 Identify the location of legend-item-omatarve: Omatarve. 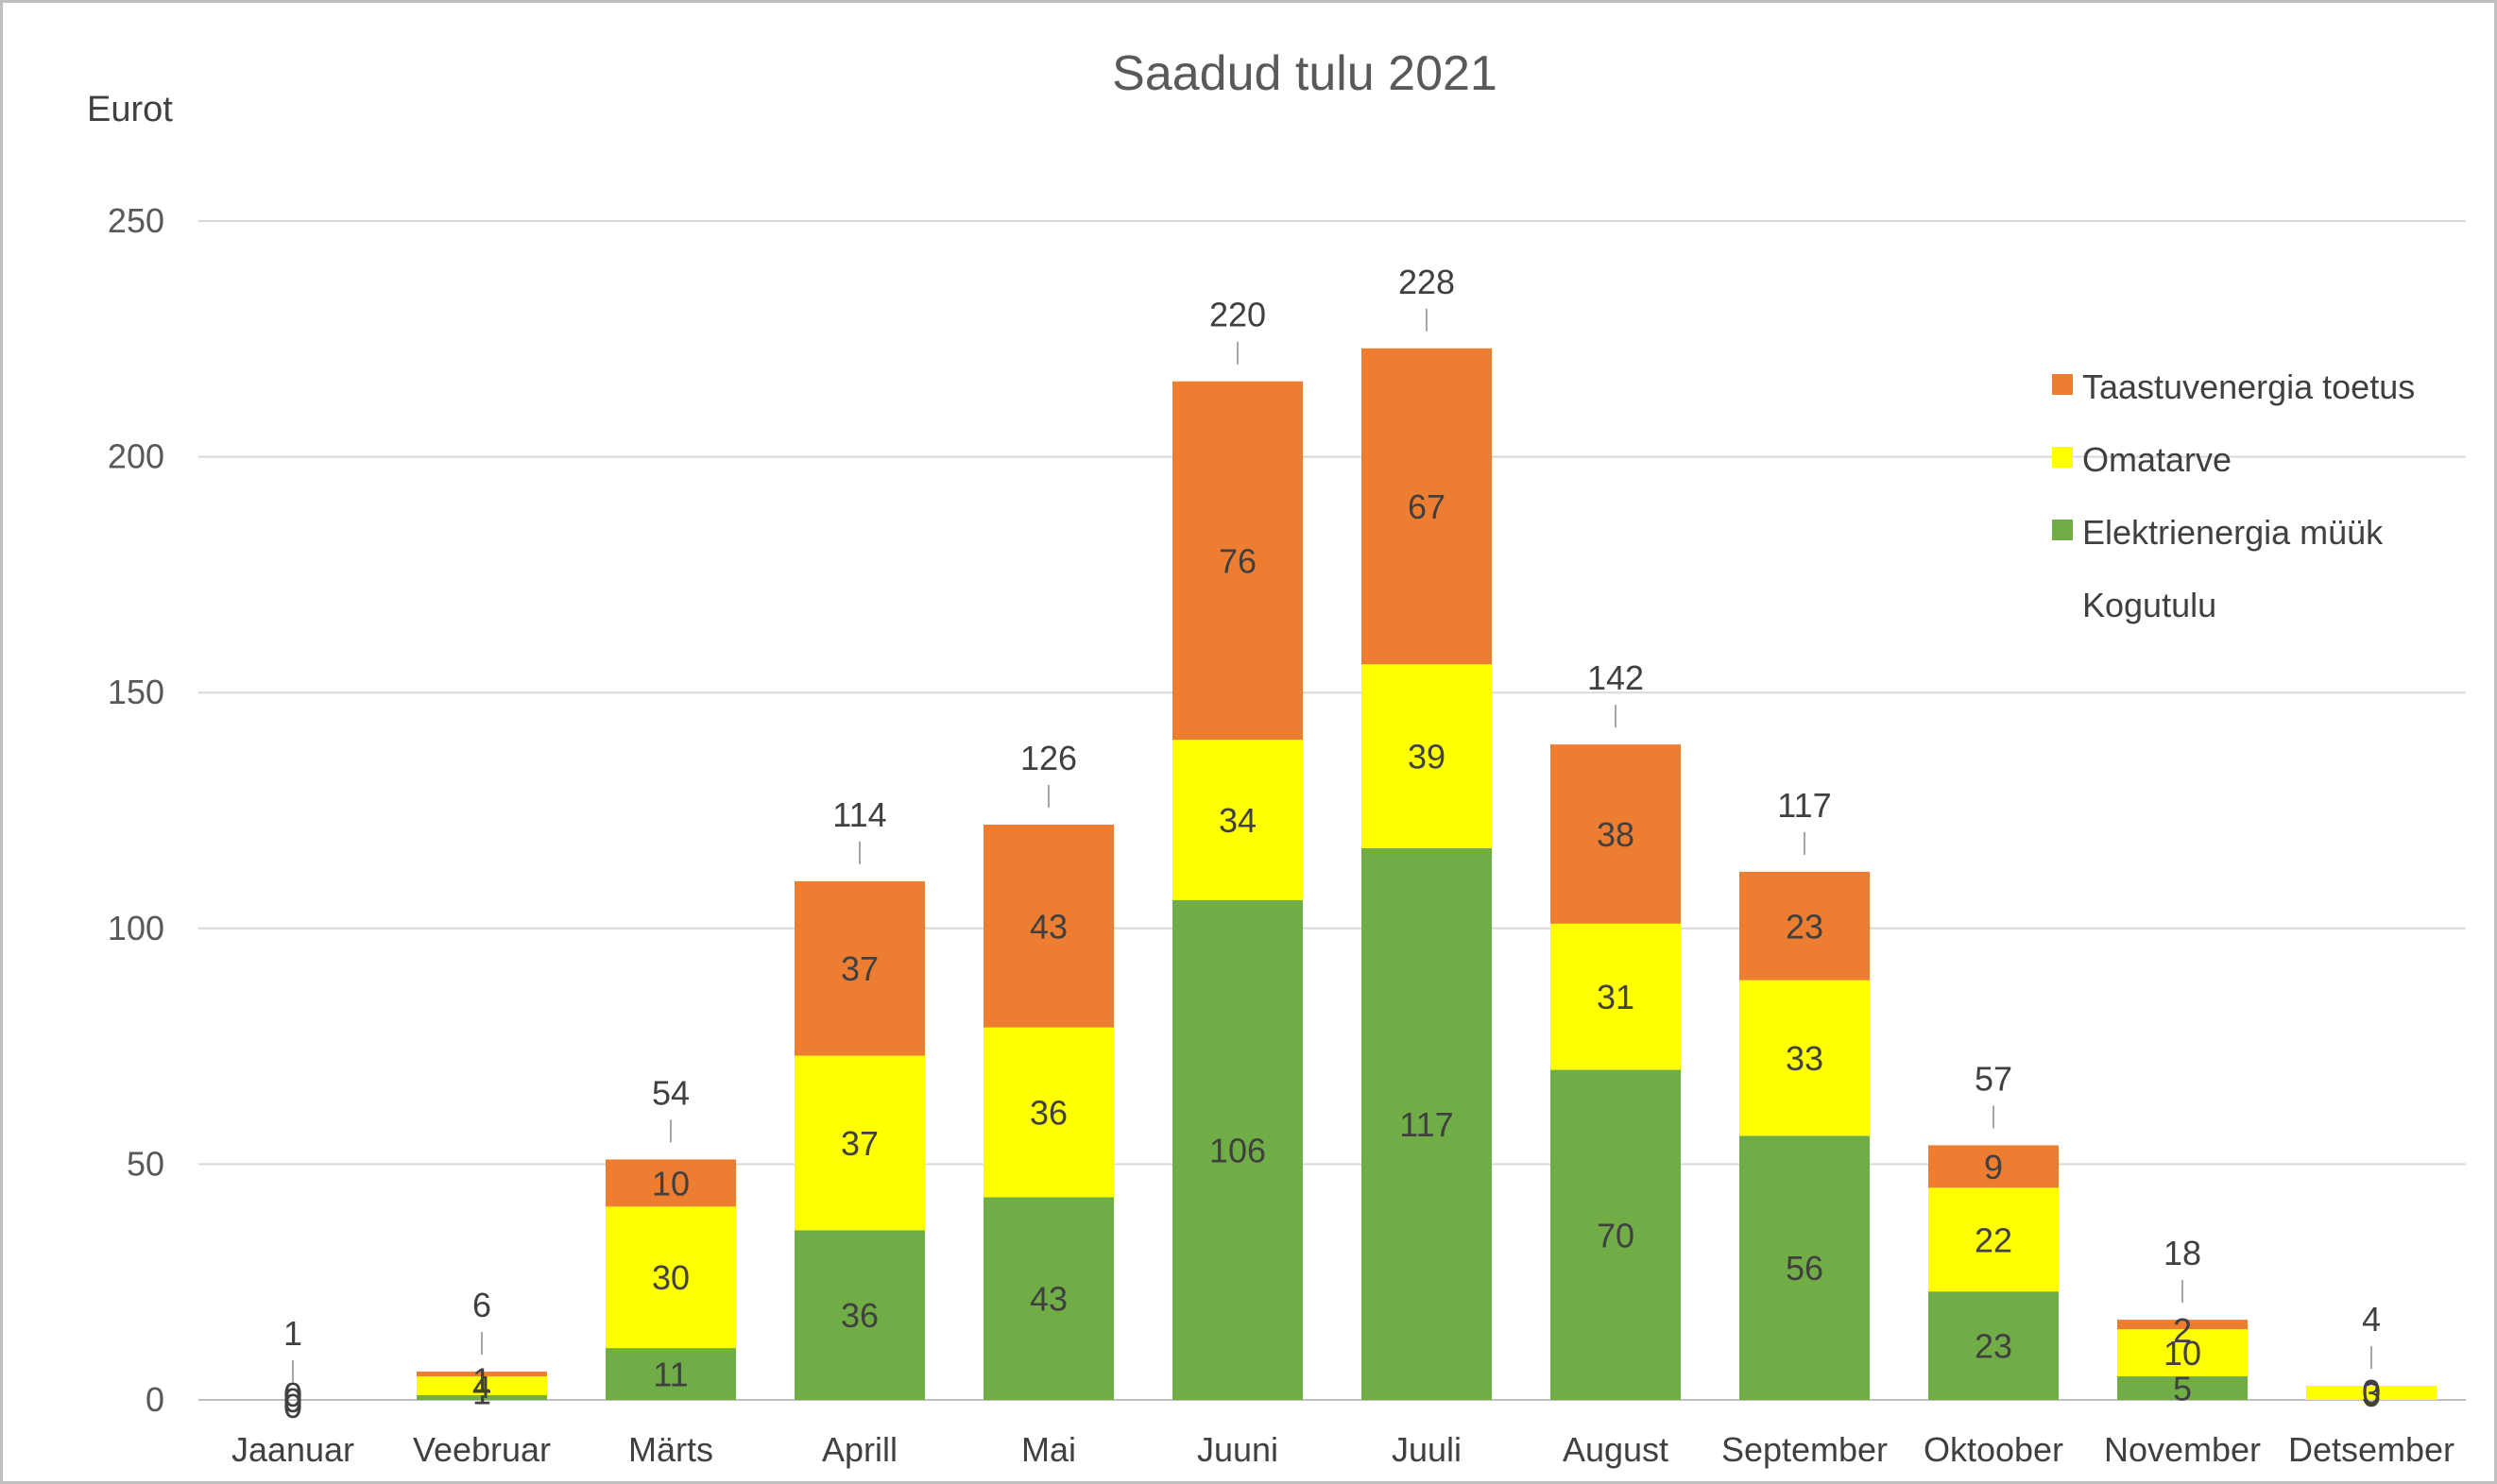
(2142, 460).